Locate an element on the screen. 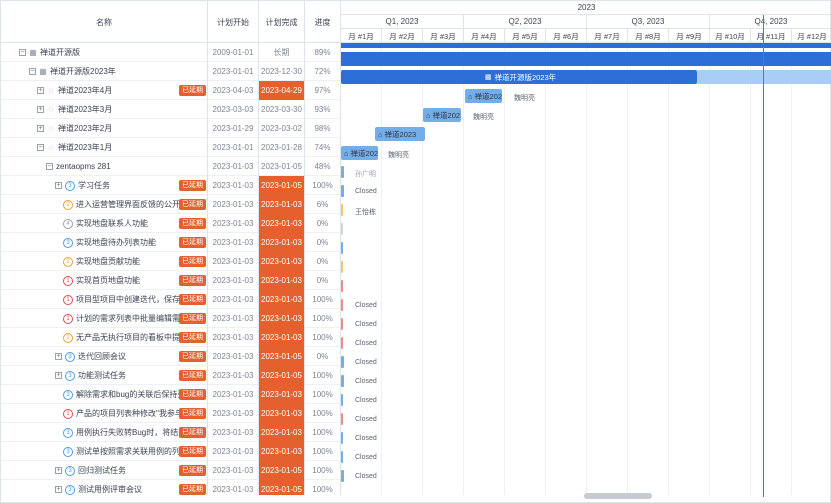 The width and height of the screenshot is (831, 503). row-name-cell: 3 解除需求和bug的关联后保持列表 is located at coordinates (104, 394).